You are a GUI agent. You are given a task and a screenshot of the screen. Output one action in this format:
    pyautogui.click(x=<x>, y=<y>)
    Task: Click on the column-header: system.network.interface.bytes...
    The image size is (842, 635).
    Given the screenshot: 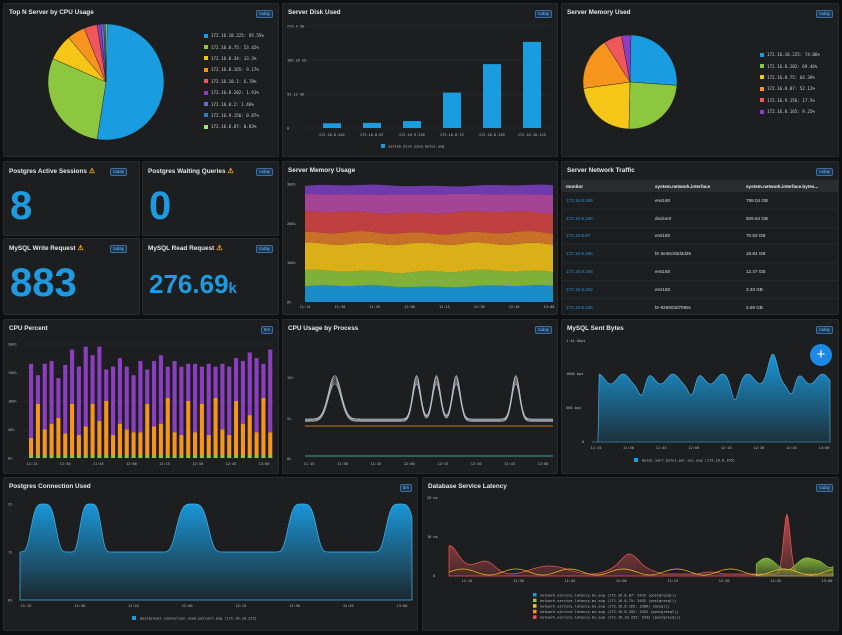 What is the action you would take?
    pyautogui.click(x=782, y=186)
    